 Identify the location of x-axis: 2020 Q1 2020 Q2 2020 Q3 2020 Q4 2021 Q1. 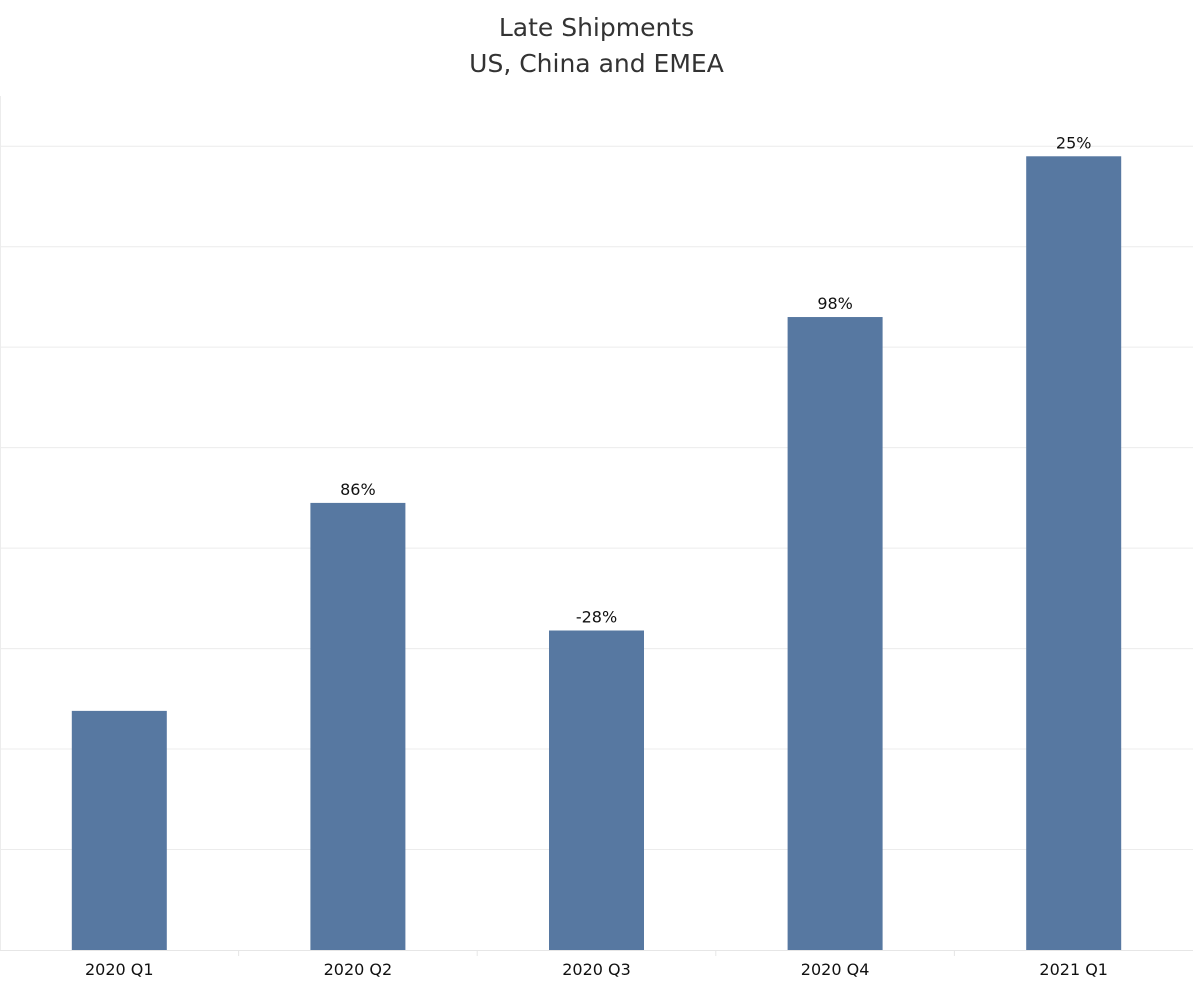
(596, 964).